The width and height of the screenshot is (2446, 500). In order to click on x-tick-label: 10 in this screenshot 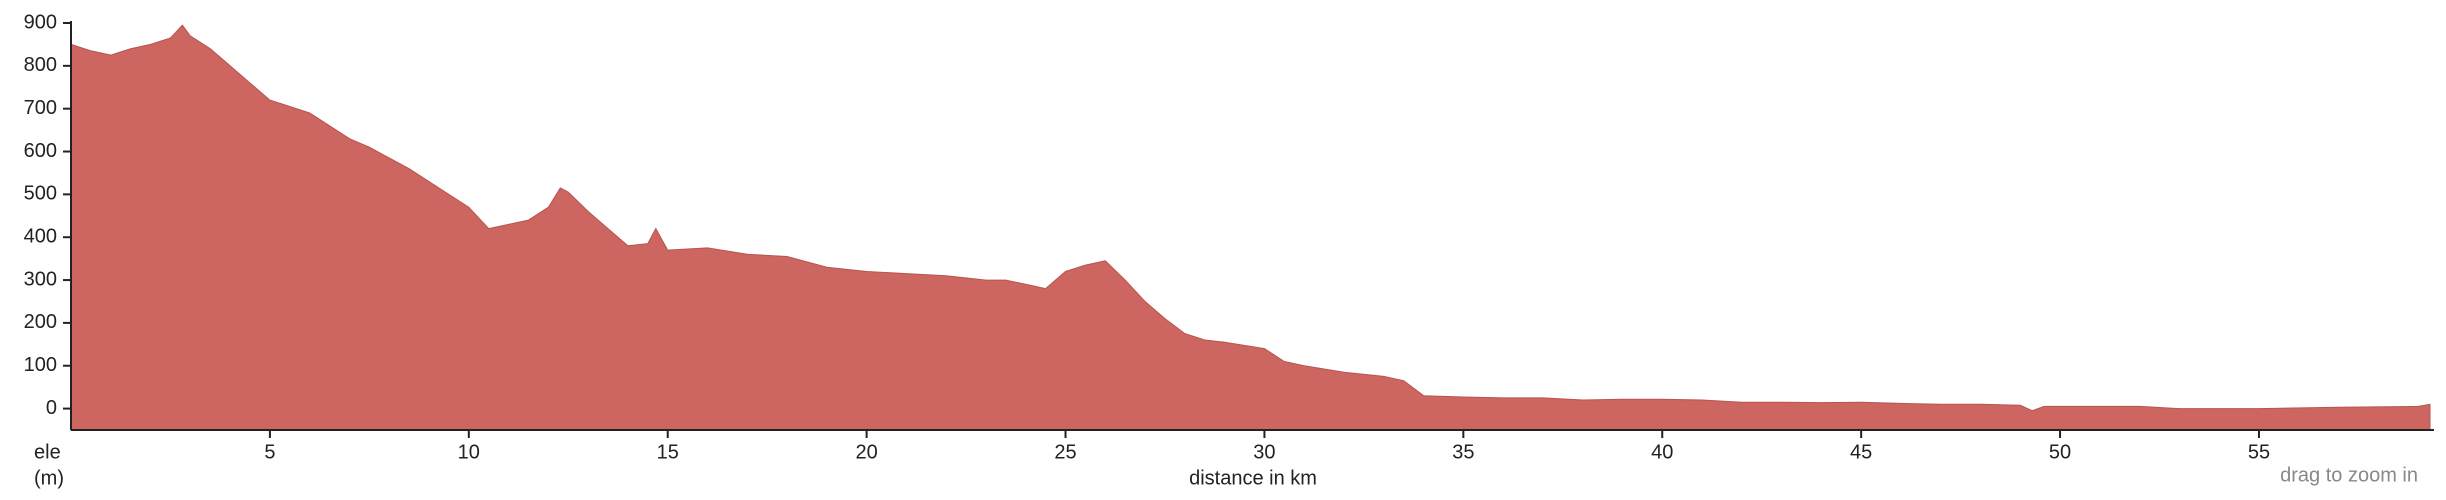, I will do `click(469, 452)`.